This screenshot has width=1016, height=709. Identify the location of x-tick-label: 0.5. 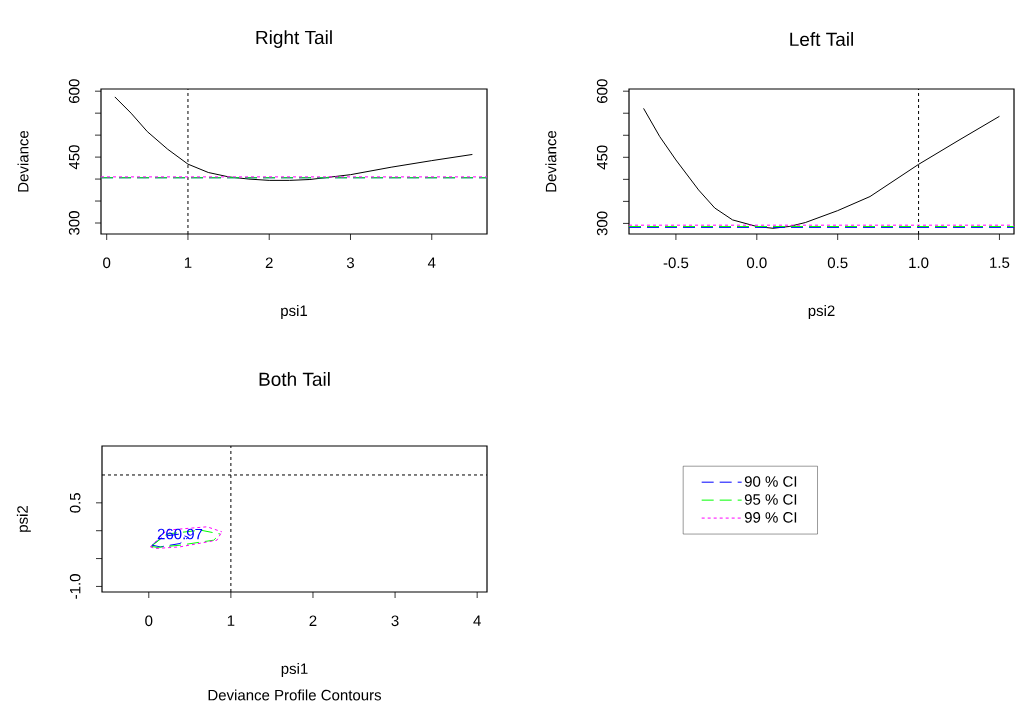
(837, 263).